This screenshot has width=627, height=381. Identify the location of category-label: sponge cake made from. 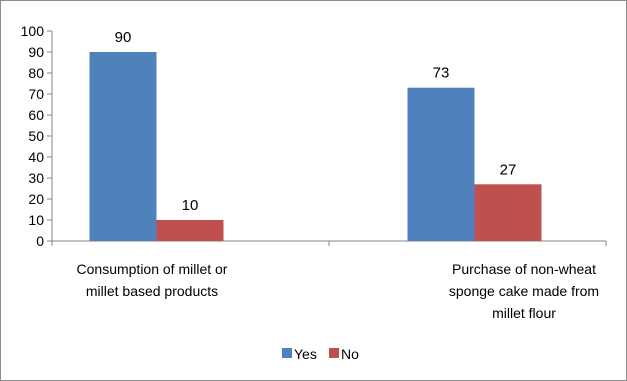
(524, 291).